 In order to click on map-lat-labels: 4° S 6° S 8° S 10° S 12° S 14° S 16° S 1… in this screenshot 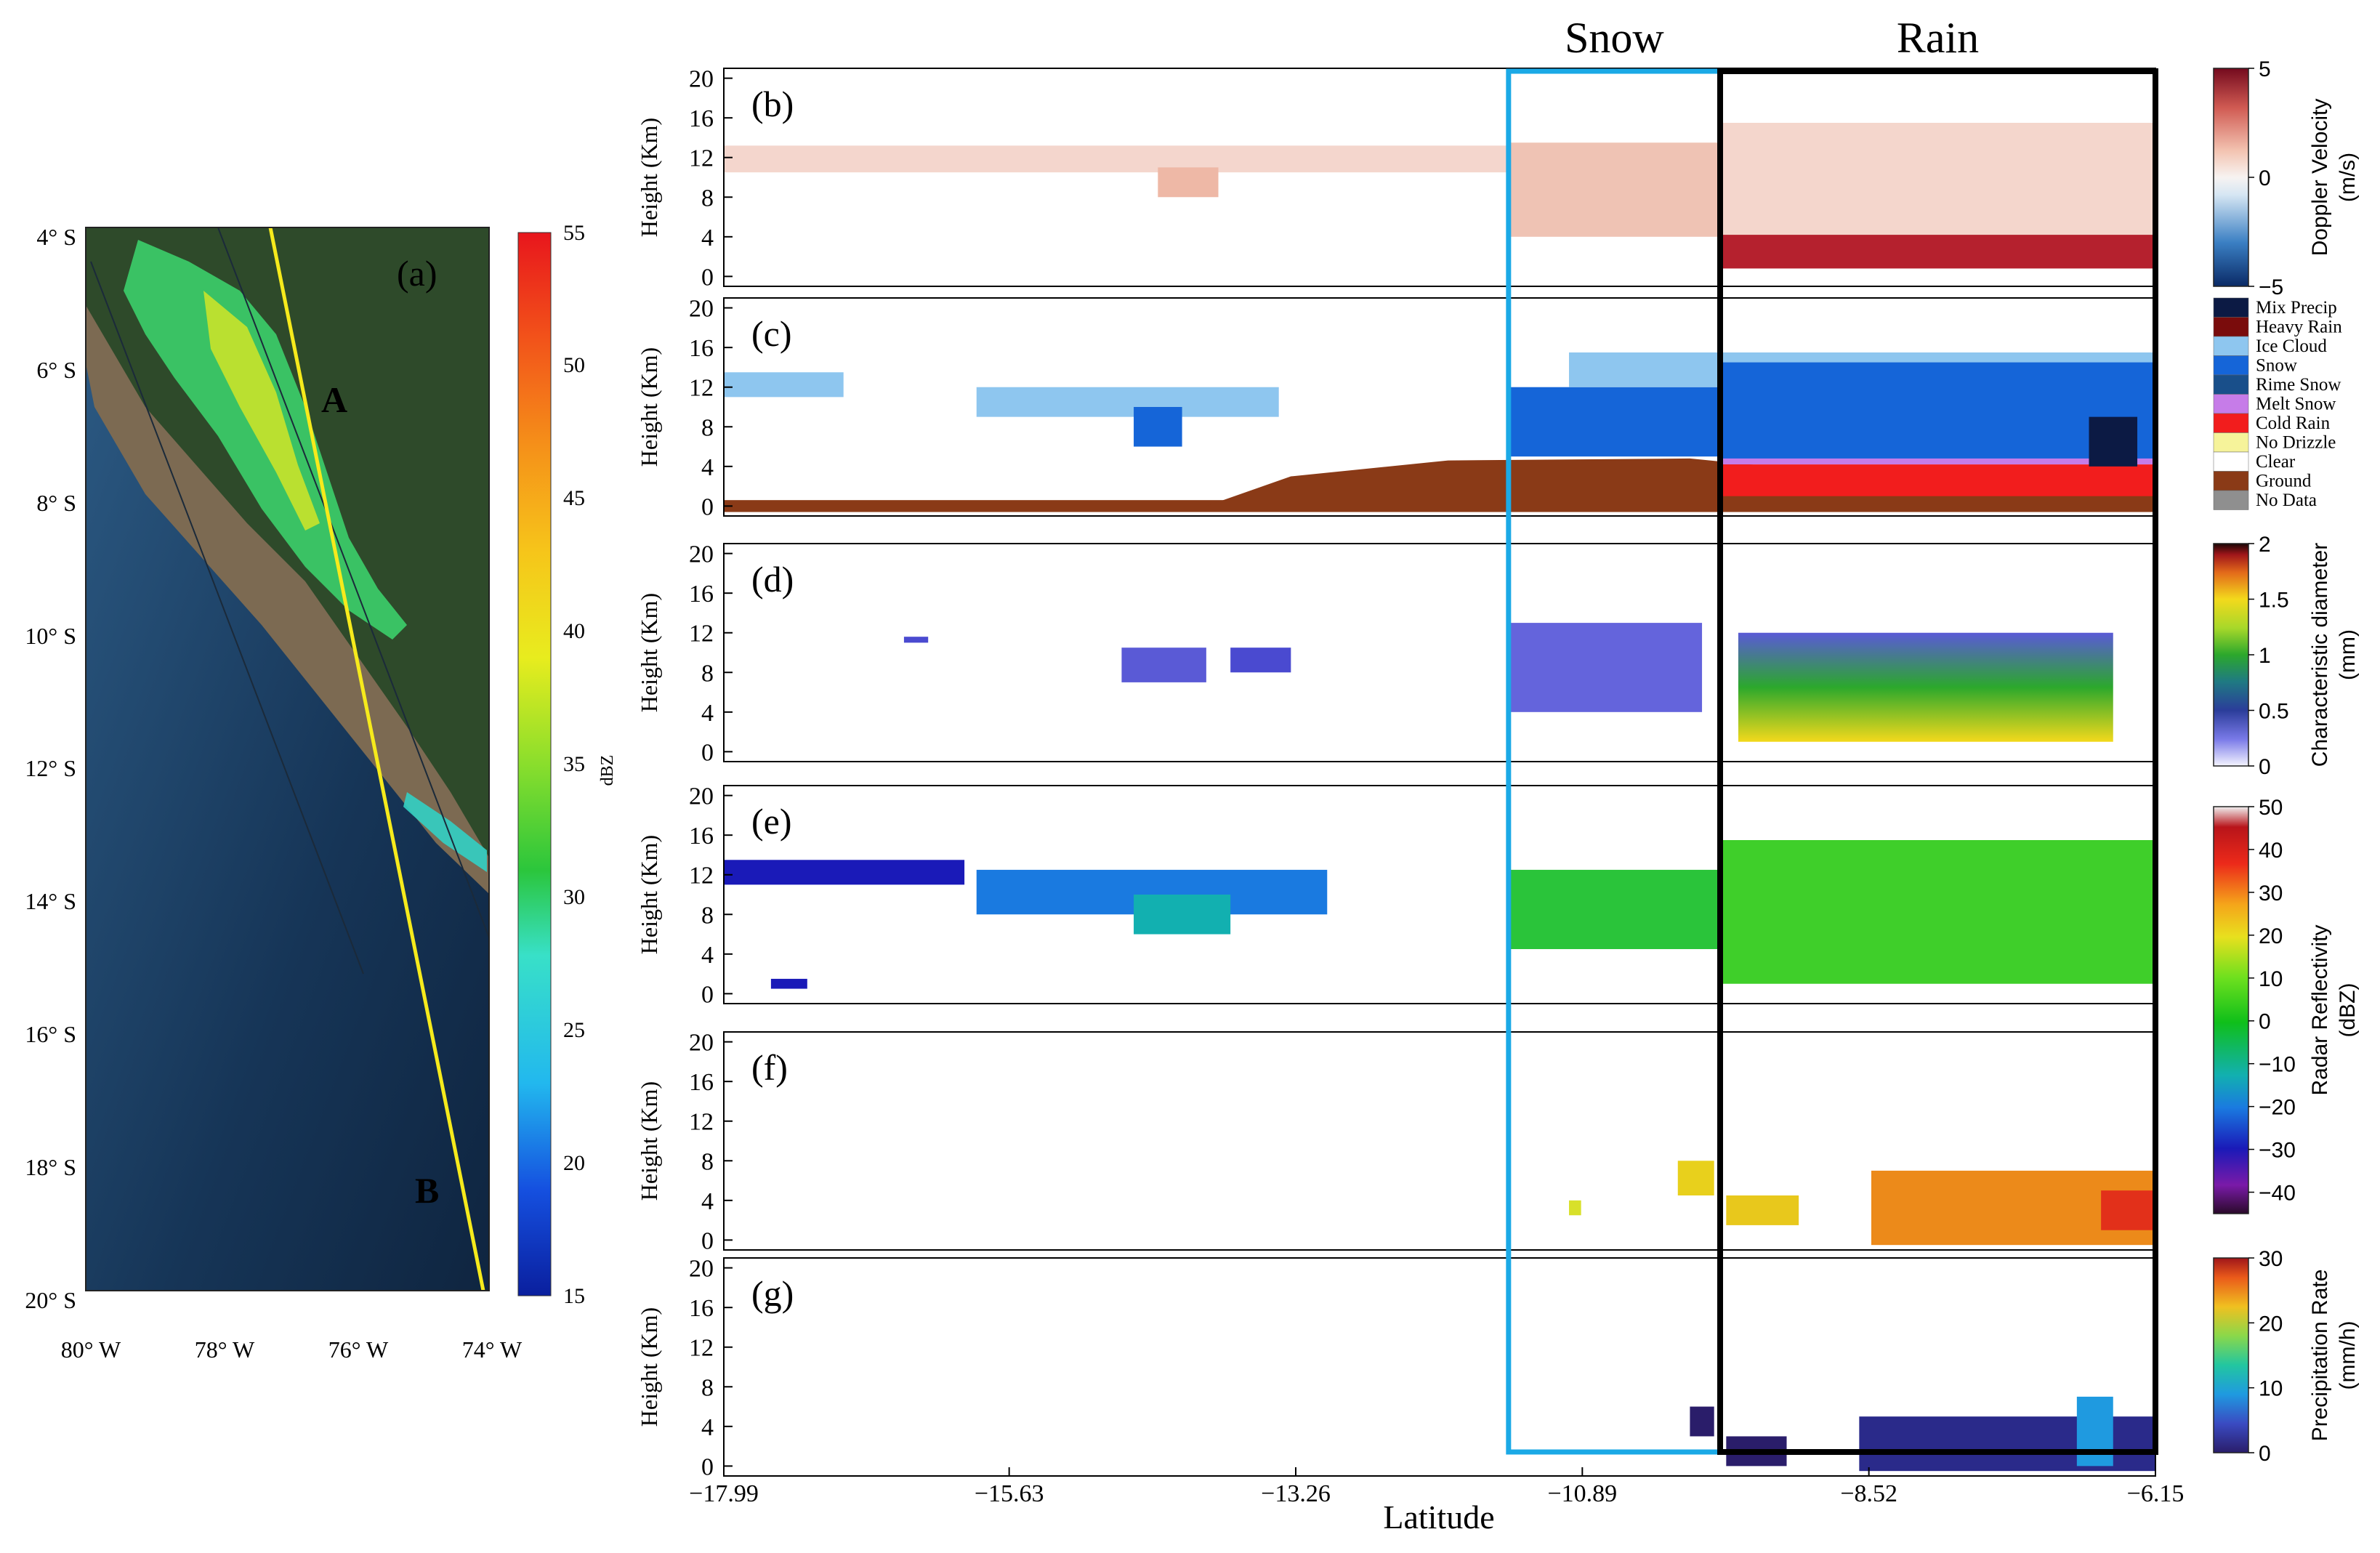, I will do `click(50, 769)`.